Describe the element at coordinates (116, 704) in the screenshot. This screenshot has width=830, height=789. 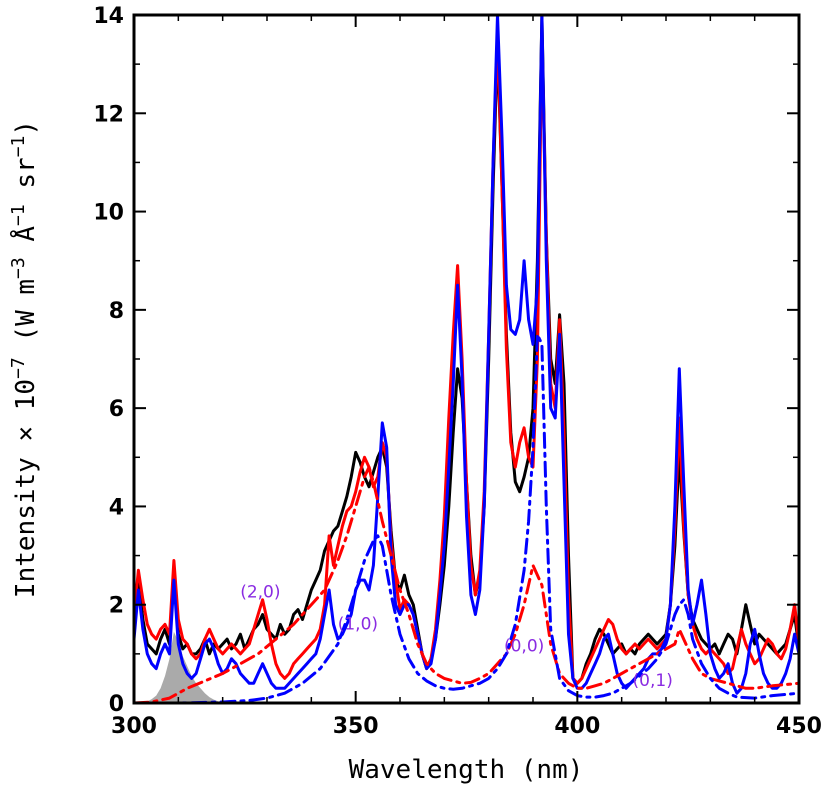
I see `y-tick-label: 0` at that location.